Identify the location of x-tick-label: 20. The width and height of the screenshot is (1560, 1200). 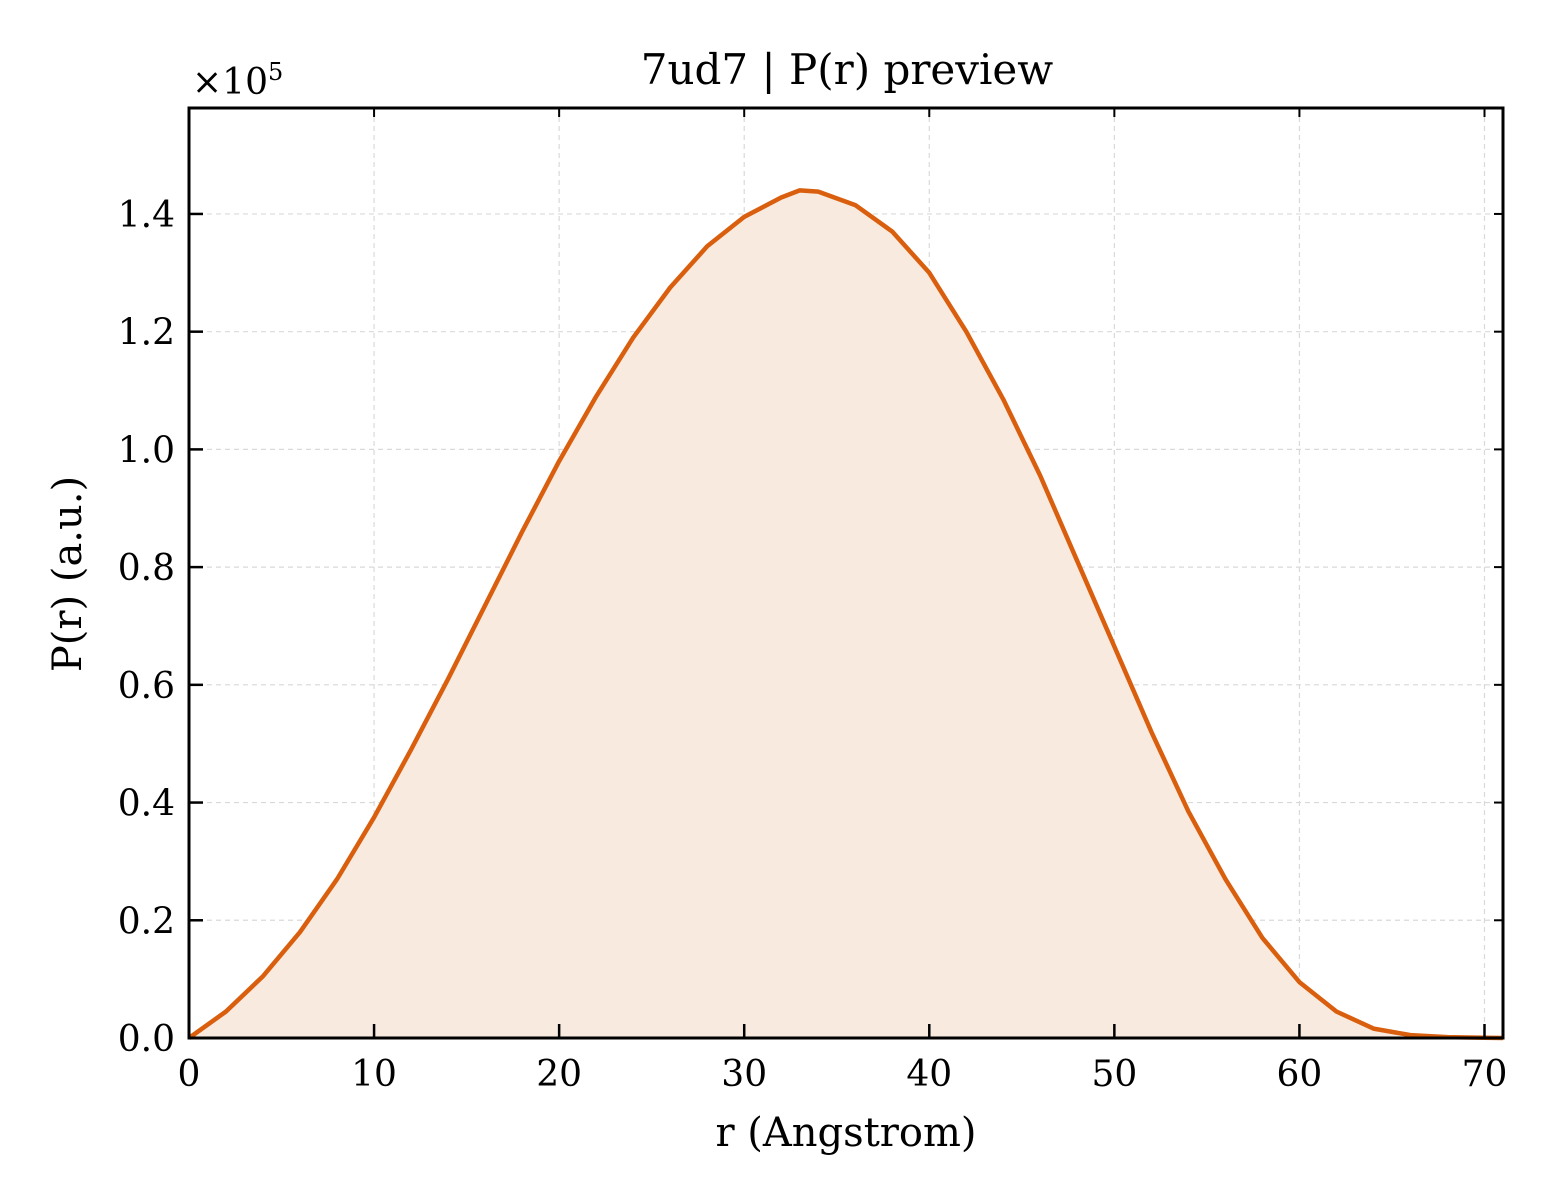
(559, 1074).